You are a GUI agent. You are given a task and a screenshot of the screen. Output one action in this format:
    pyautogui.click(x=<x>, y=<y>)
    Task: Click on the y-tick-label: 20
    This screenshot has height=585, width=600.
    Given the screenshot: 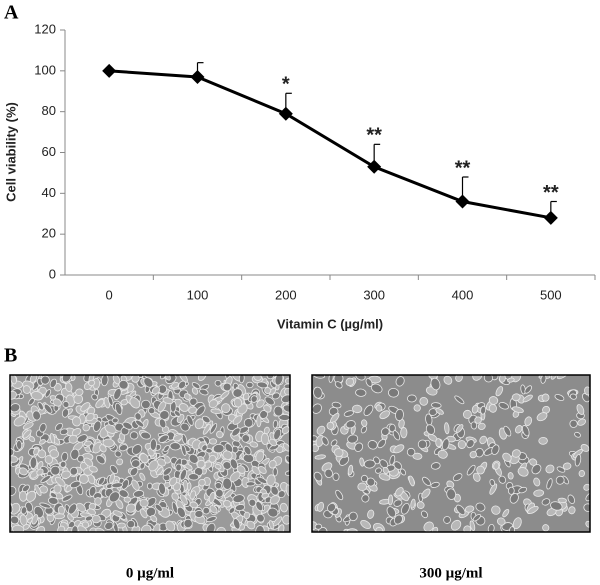 What is the action you would take?
    pyautogui.click(x=49, y=233)
    